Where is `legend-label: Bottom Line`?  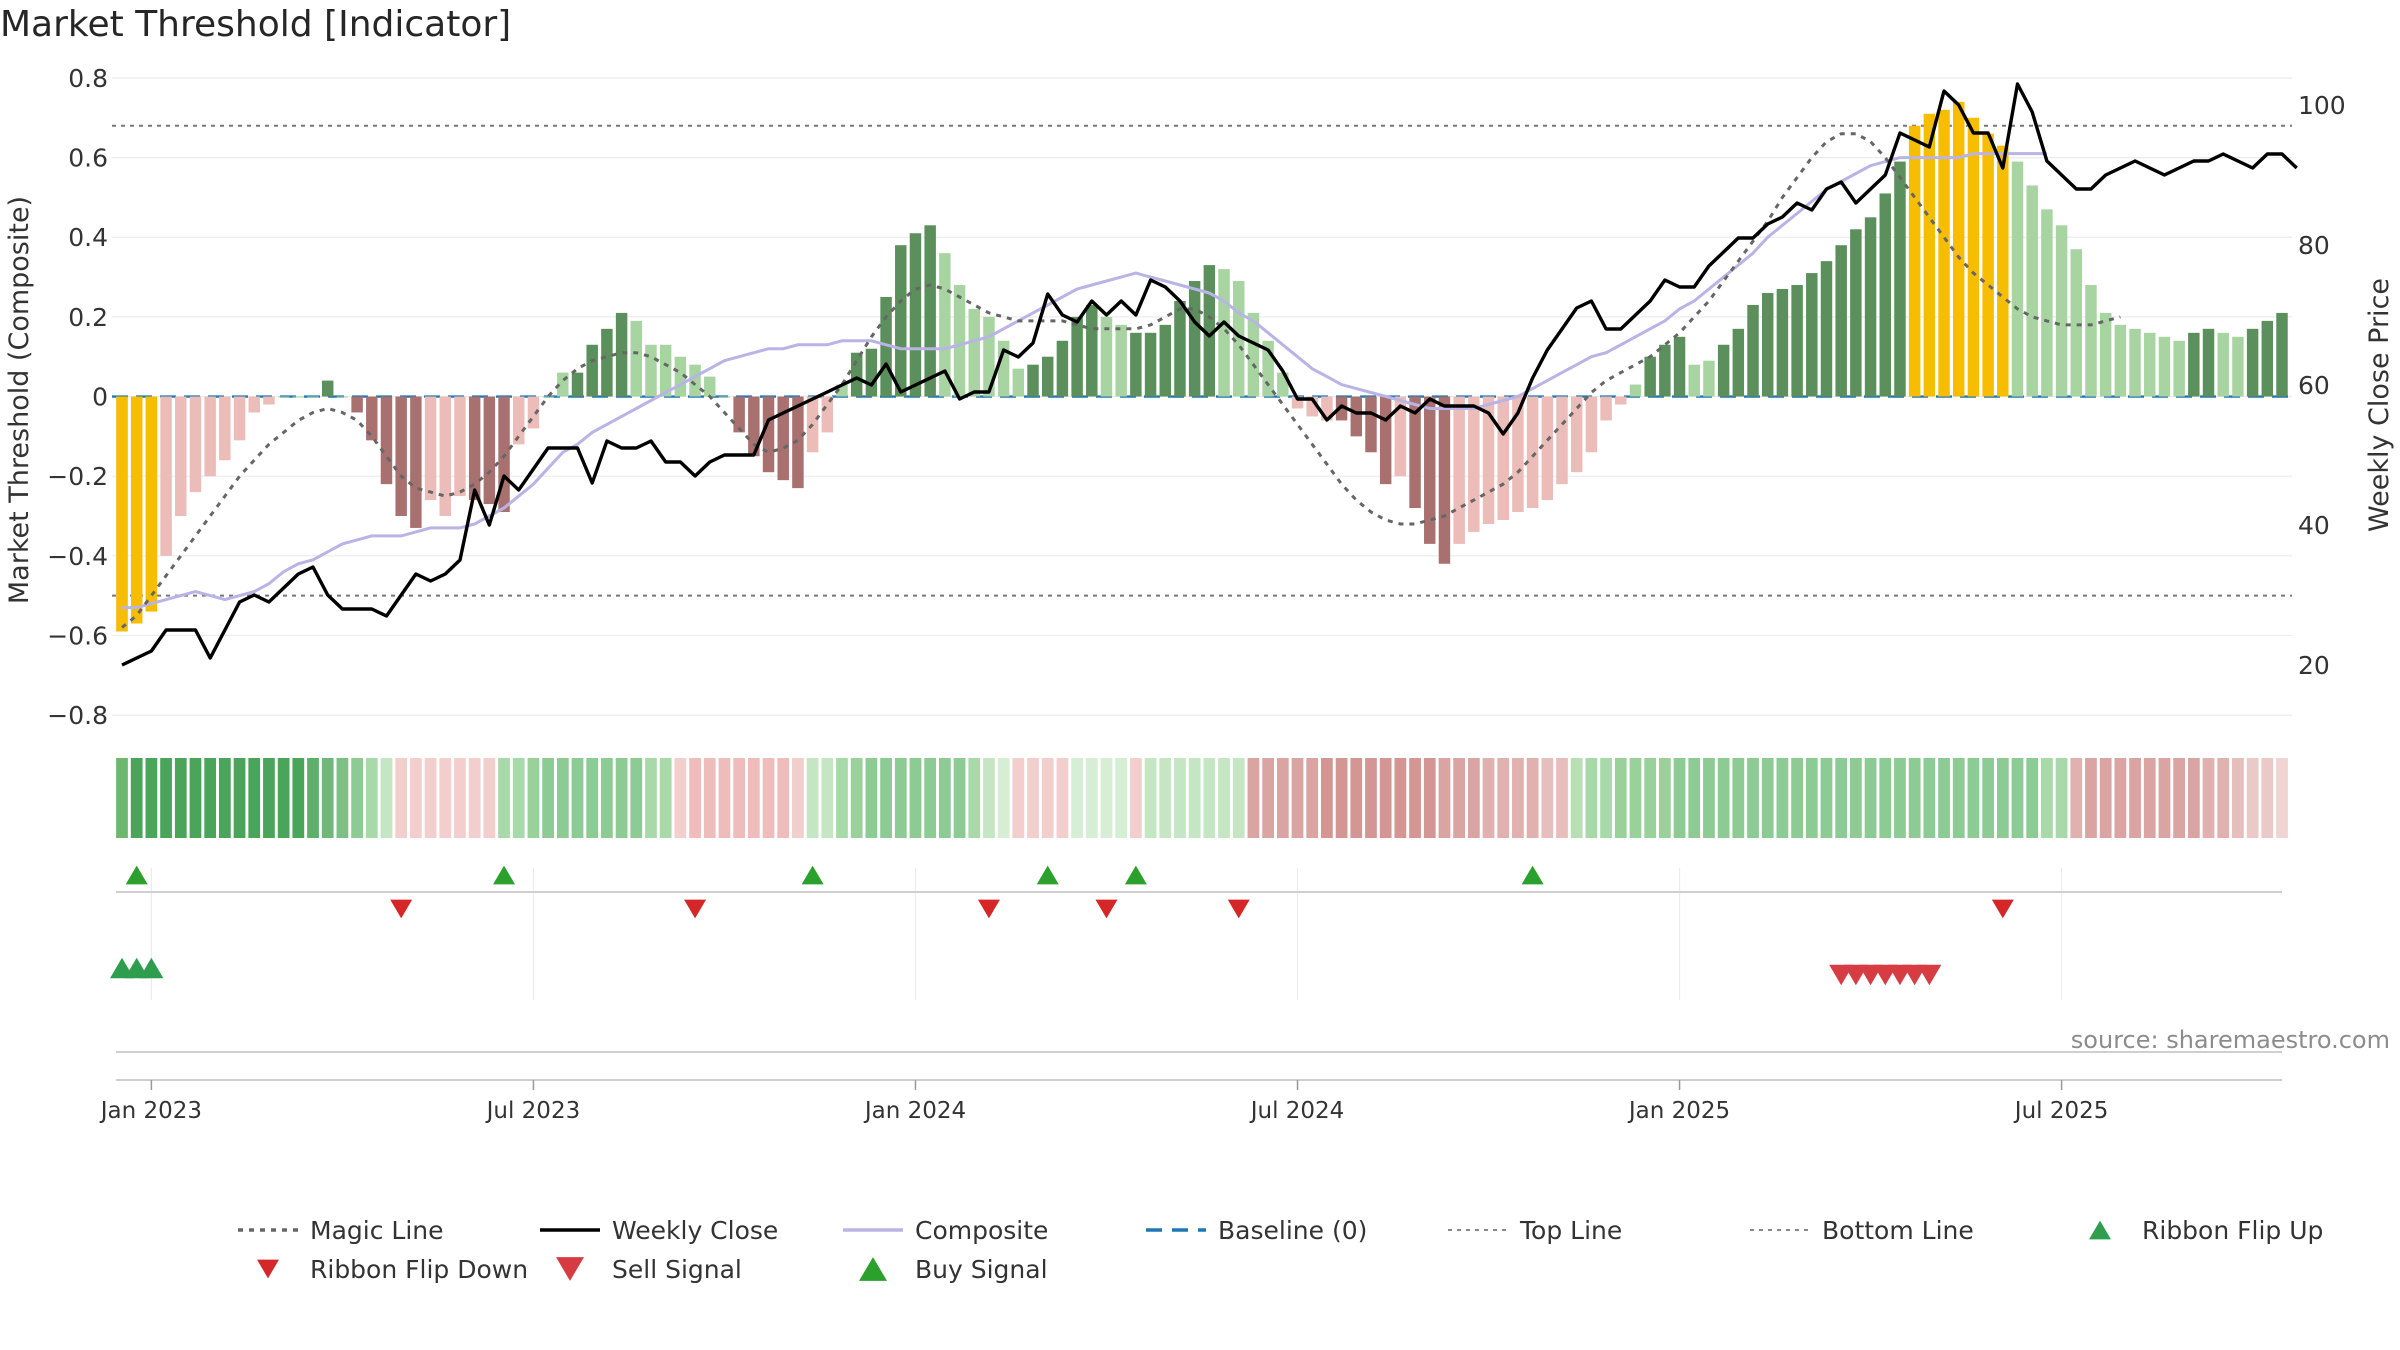
legend-label: Bottom Line is located at coordinates (1898, 1230).